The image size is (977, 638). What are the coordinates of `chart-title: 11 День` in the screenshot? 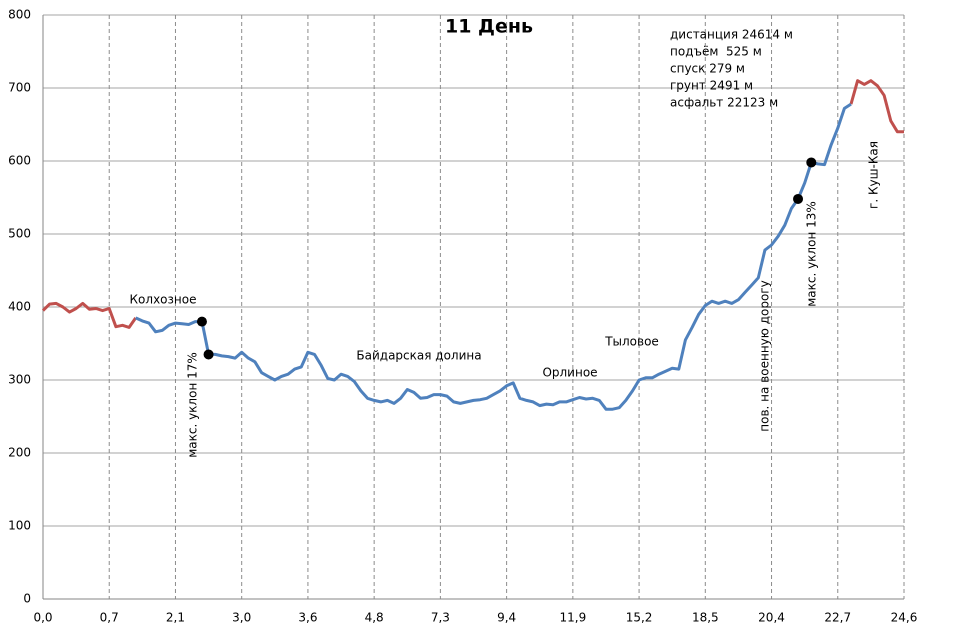 It's located at (489, 27).